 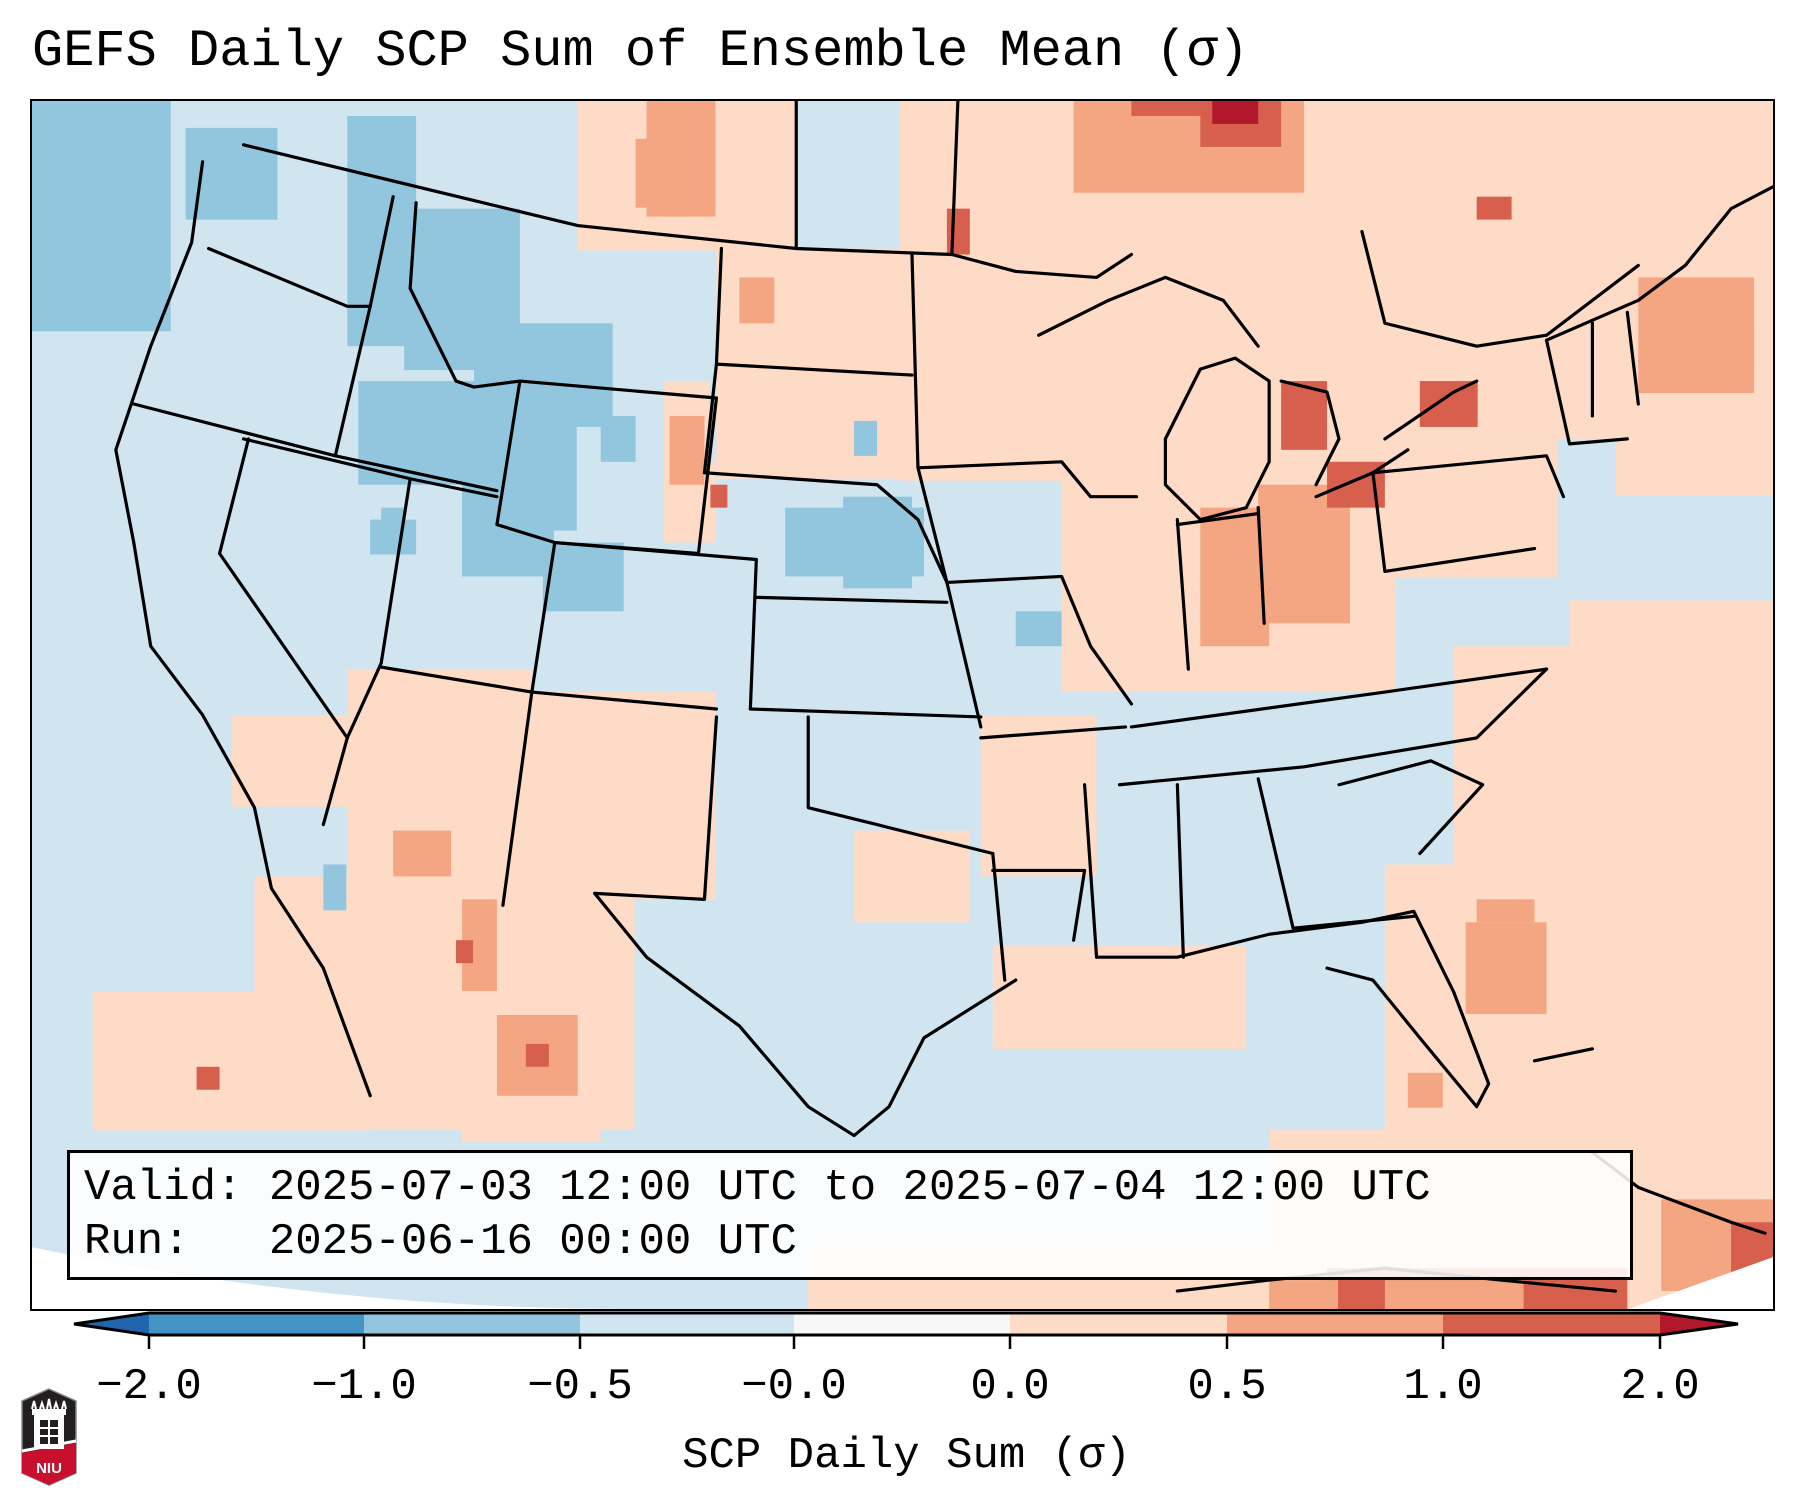 I want to click on colorbar-tick-label: −0.0, so click(x=794, y=1387).